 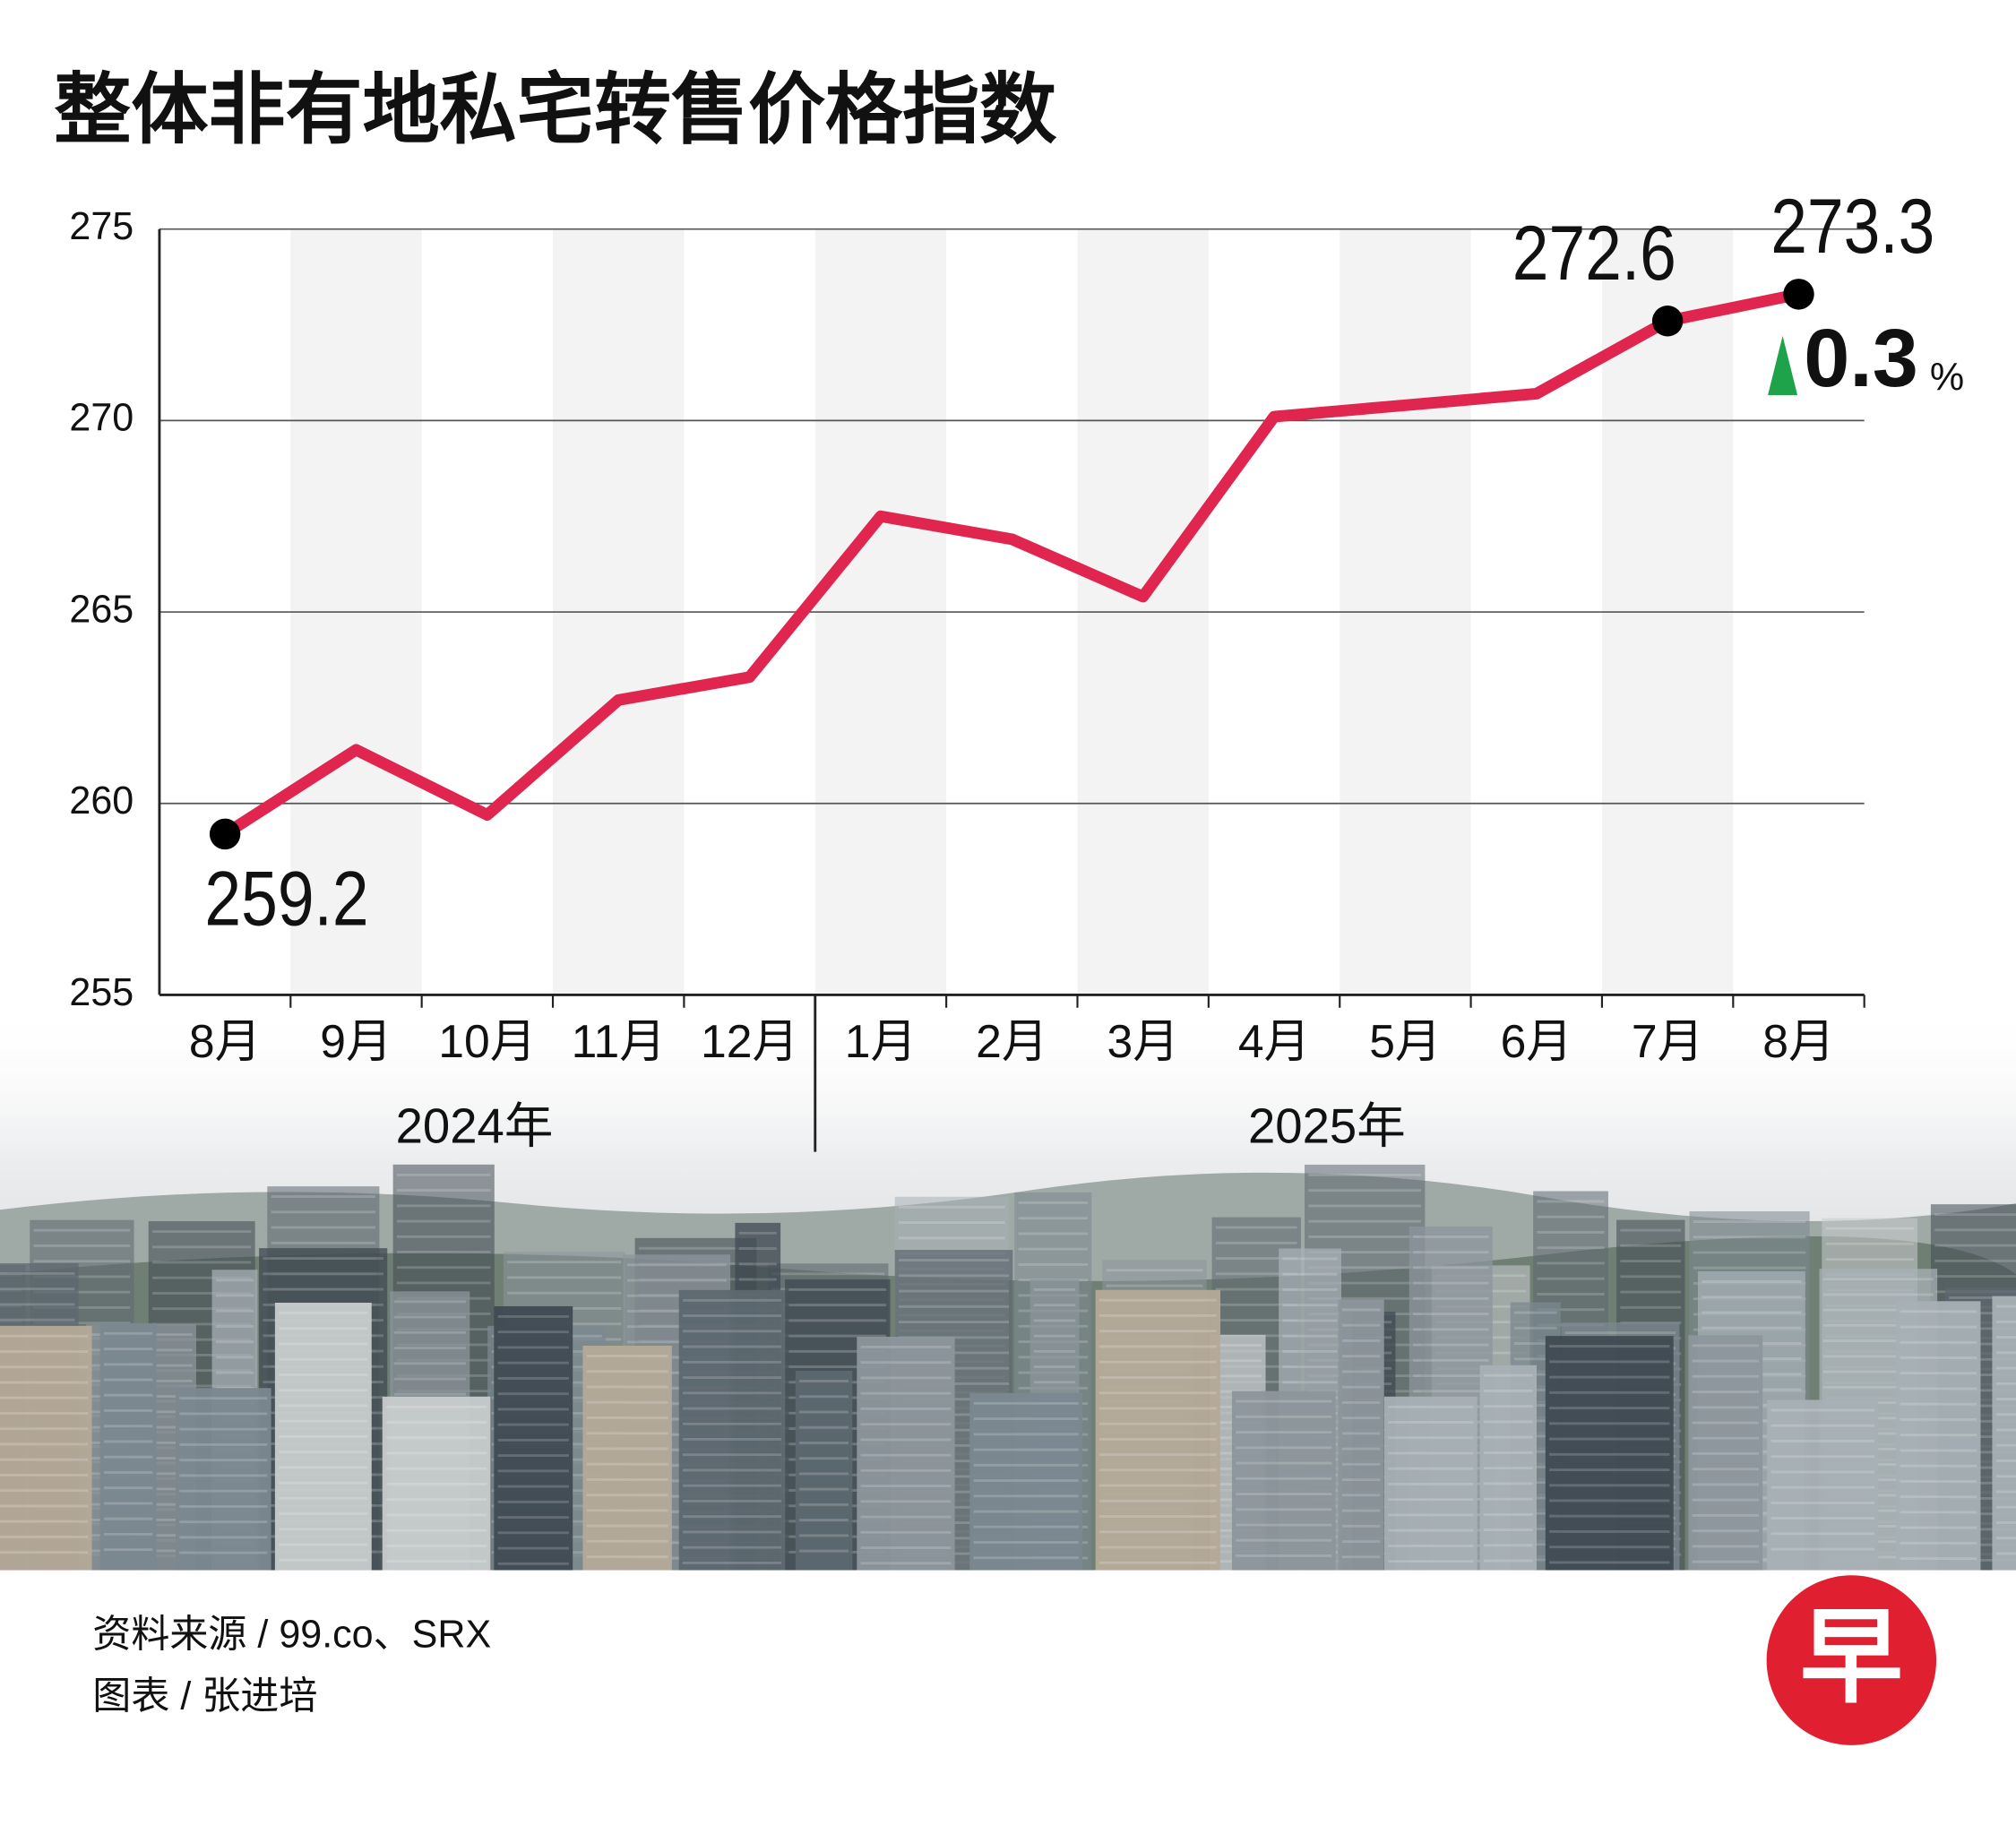 I want to click on x-tick-label: 12月, so click(x=750, y=1041).